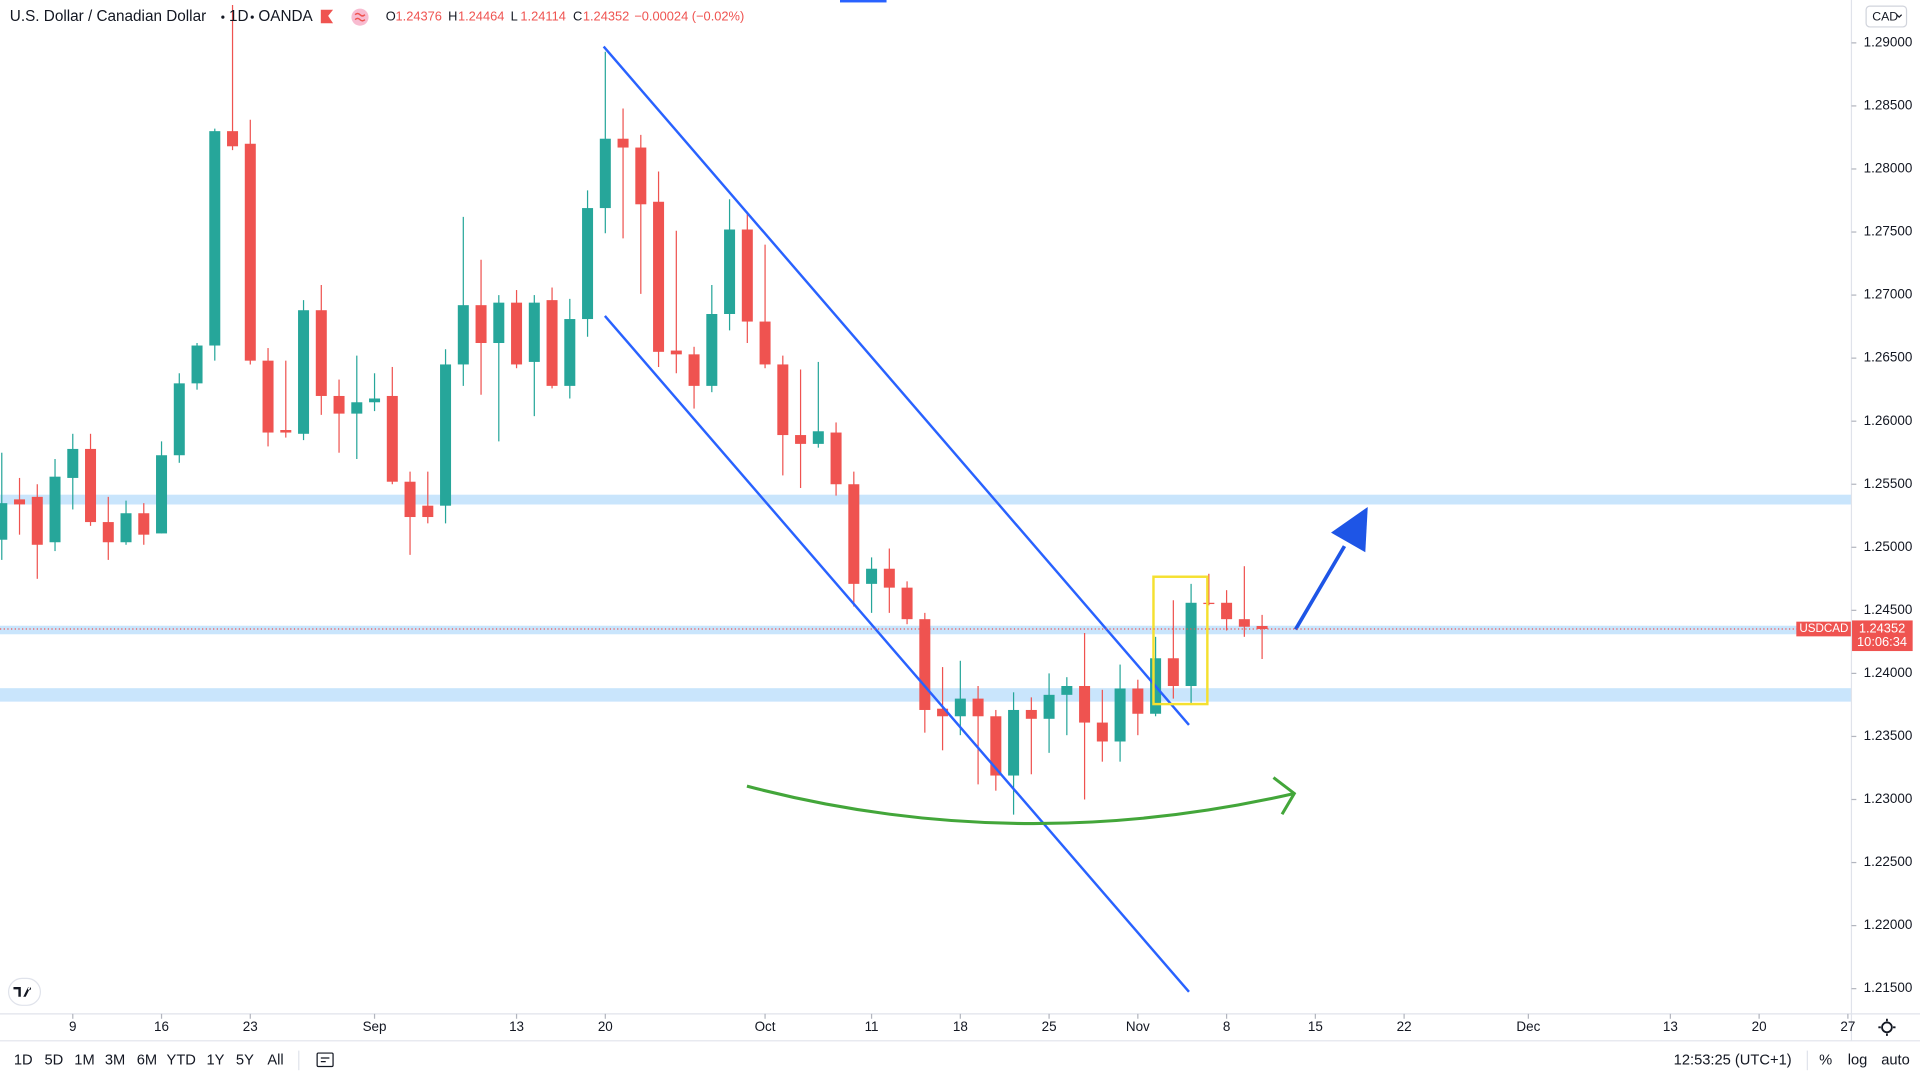 This screenshot has height=1080, width=1920. I want to click on currency: CAD, so click(1885, 16).